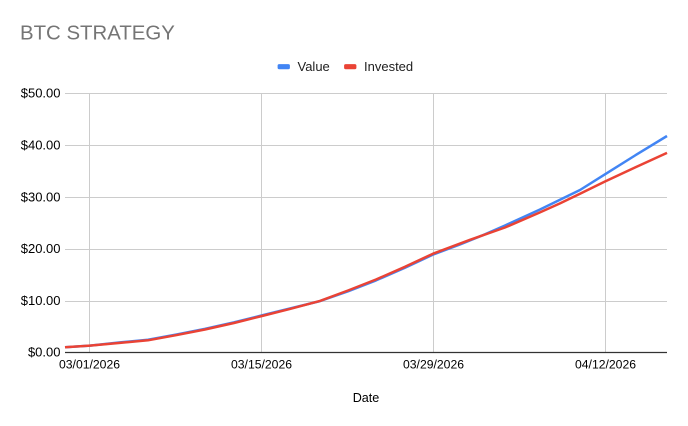 The height and width of the screenshot is (426, 688). Describe the element at coordinates (41, 248) in the screenshot. I see `svg-text: $20.00` at that location.